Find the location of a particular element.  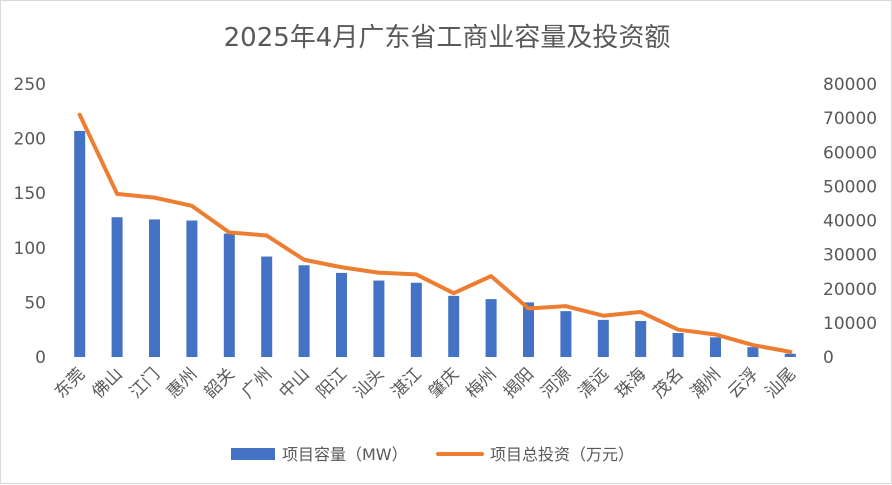

x-axis-tick-label: 肇庆 is located at coordinates (444, 383).